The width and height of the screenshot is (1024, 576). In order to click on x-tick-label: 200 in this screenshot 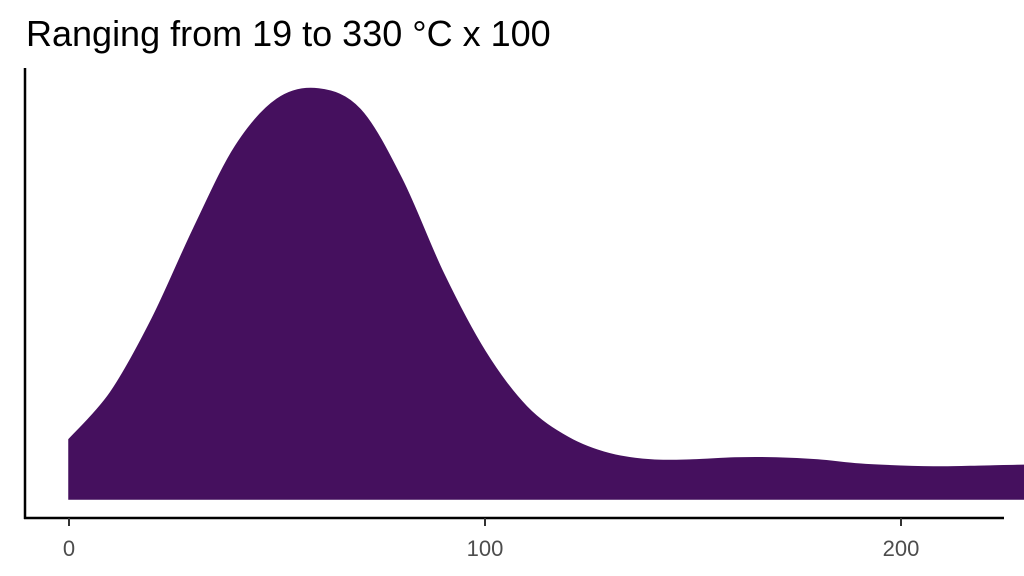, I will do `click(901, 548)`.